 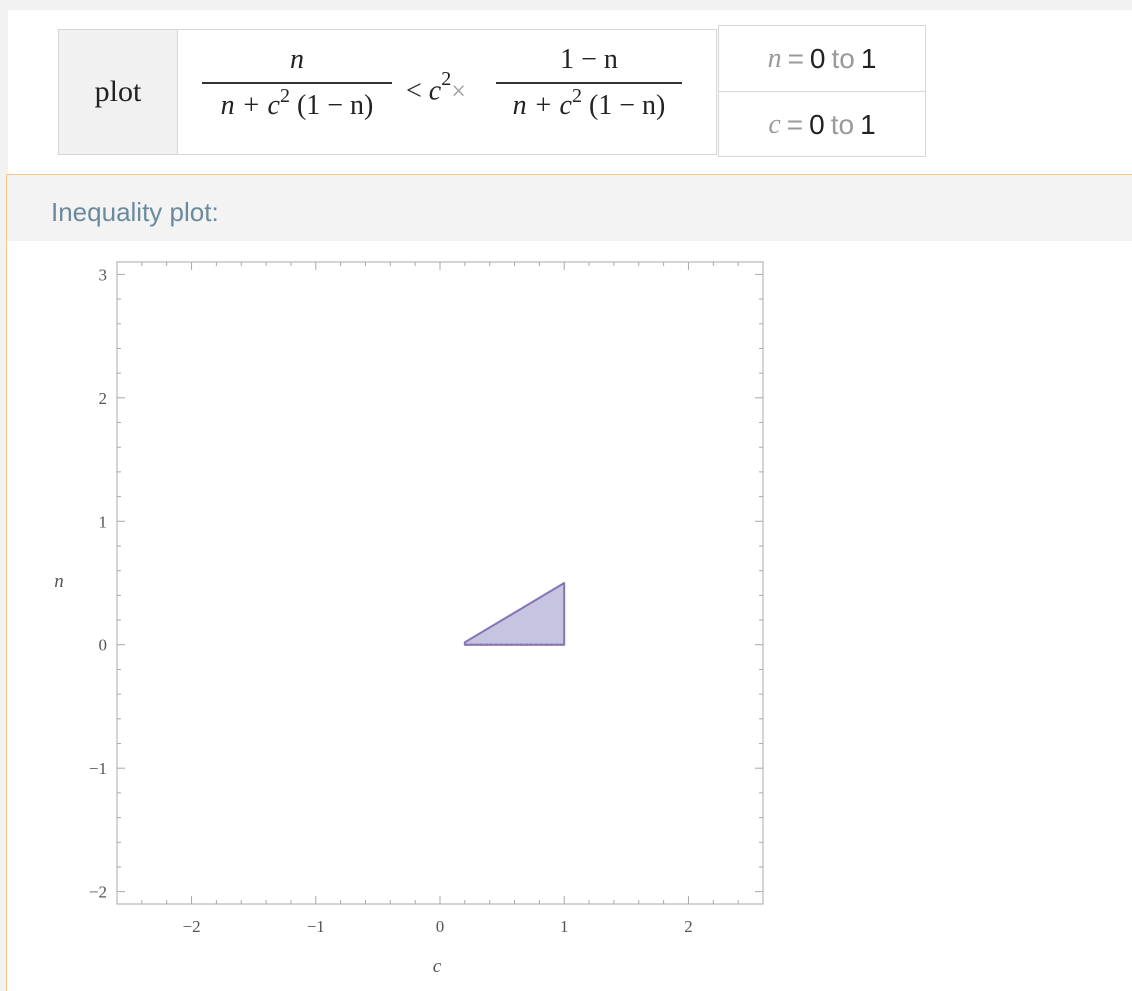 What do you see at coordinates (822, 58) in the screenshot?
I see `range-n: n = 0 to 1` at bounding box center [822, 58].